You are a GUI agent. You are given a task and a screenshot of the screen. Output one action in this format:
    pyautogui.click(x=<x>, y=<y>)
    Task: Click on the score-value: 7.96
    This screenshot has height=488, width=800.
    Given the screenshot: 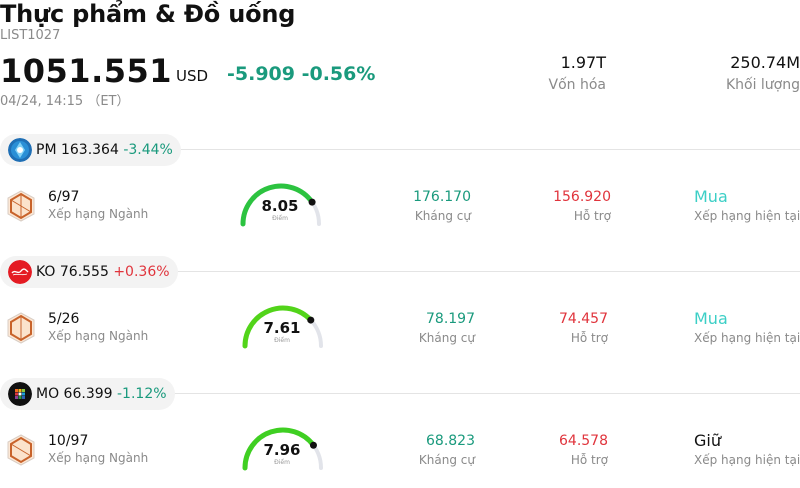 What is the action you would take?
    pyautogui.click(x=282, y=450)
    